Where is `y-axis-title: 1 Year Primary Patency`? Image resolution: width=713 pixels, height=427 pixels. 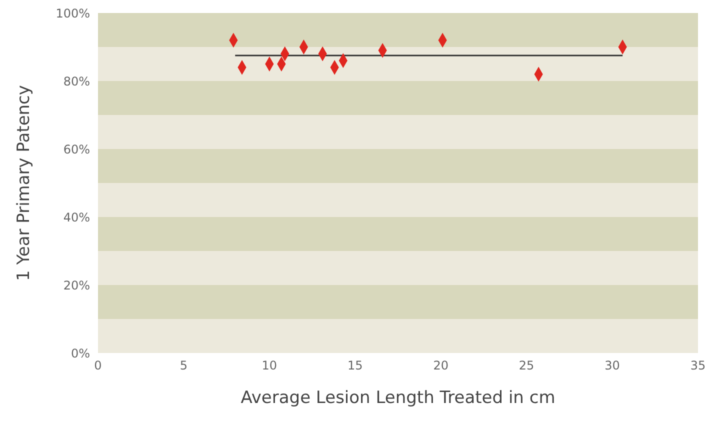 y-axis-title: 1 Year Primary Patency is located at coordinates (24, 183).